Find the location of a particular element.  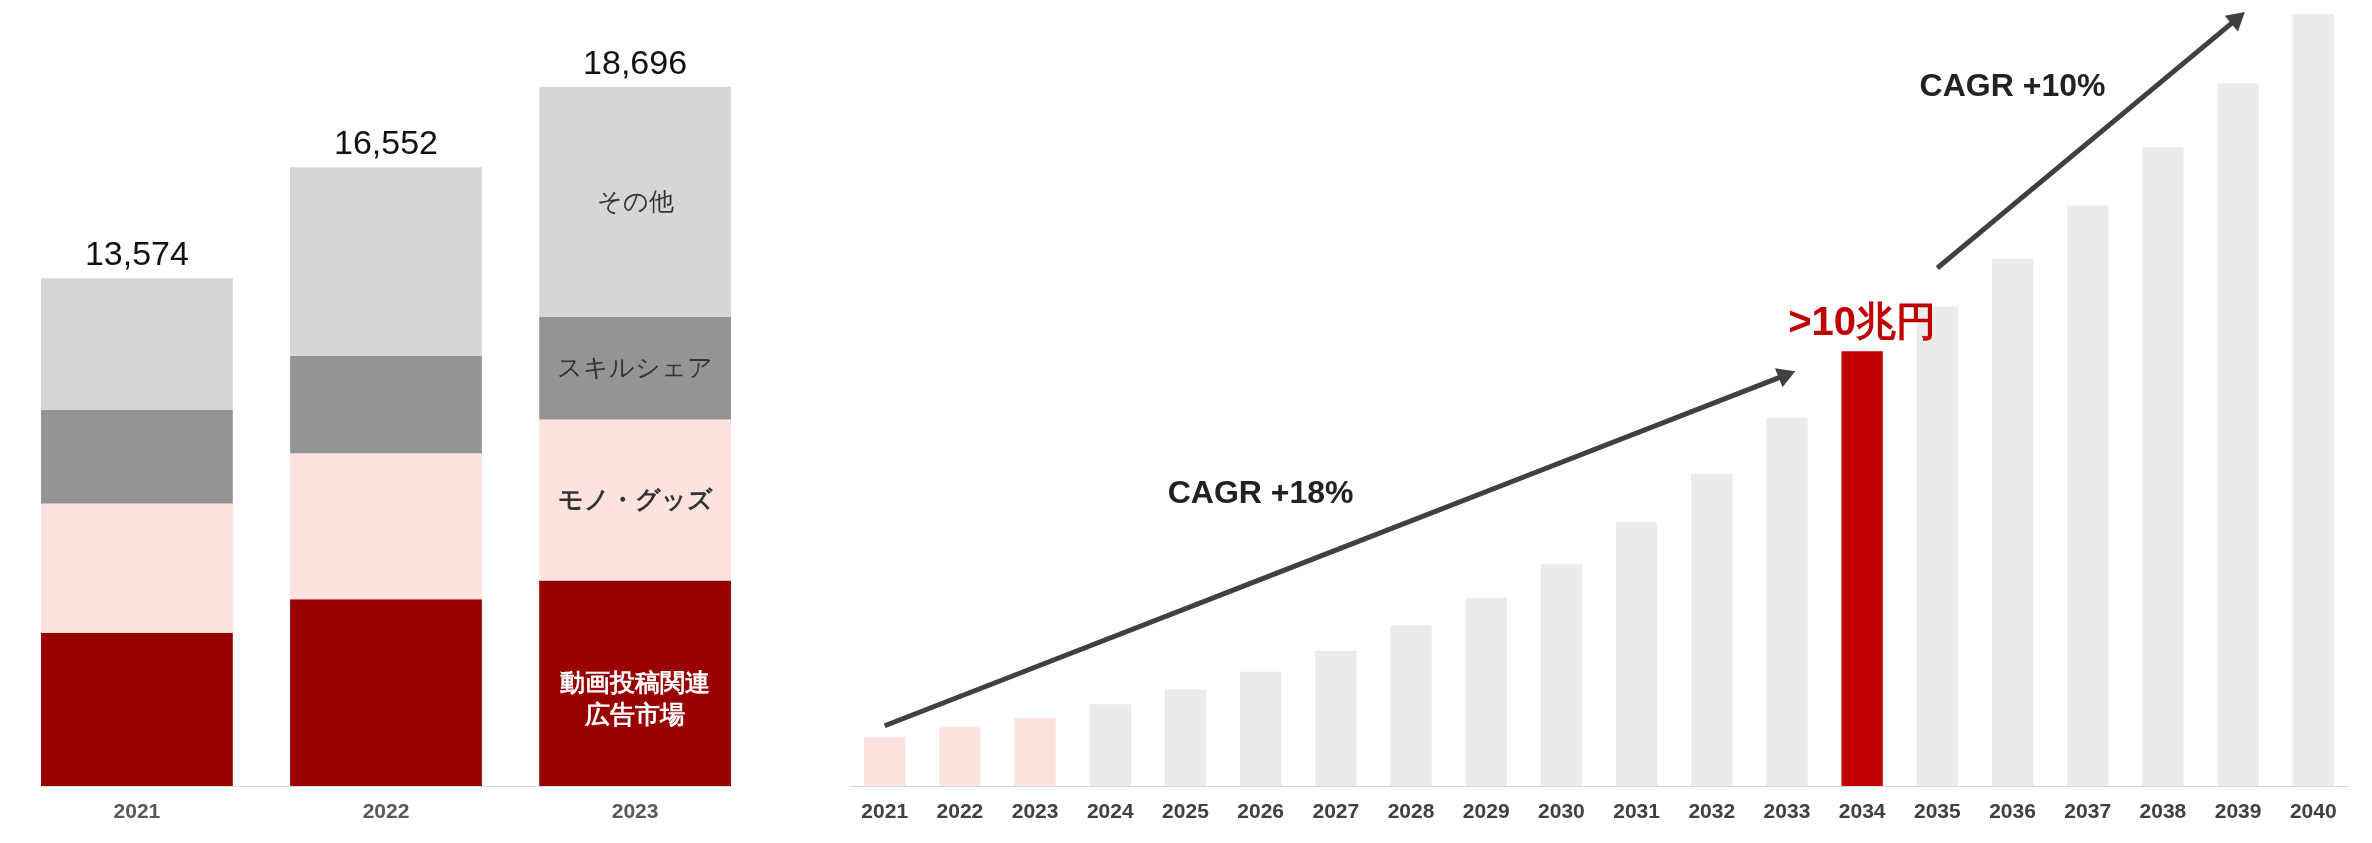

x-tick-label: 2031 is located at coordinates (1637, 810).